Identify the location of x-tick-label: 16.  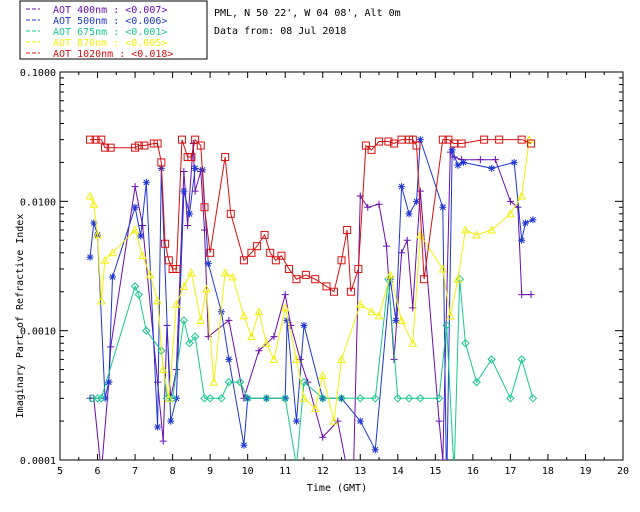
(473, 471).